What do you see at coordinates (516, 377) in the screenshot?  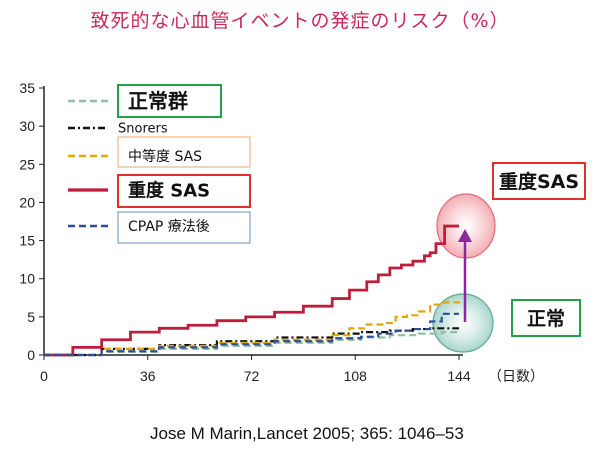 I see `x-axis-label: （日数）` at bounding box center [516, 377].